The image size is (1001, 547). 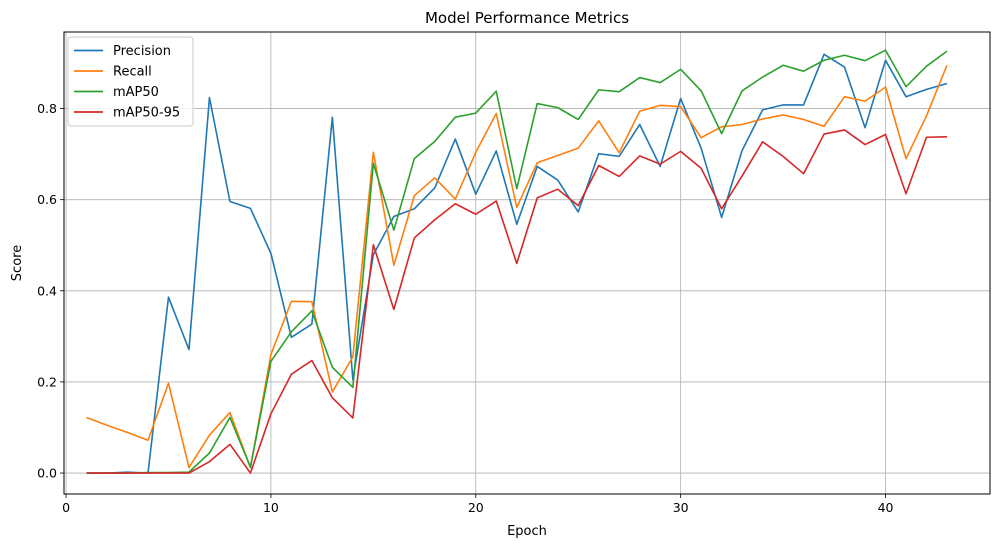 I want to click on legend-box, so click(x=130, y=81).